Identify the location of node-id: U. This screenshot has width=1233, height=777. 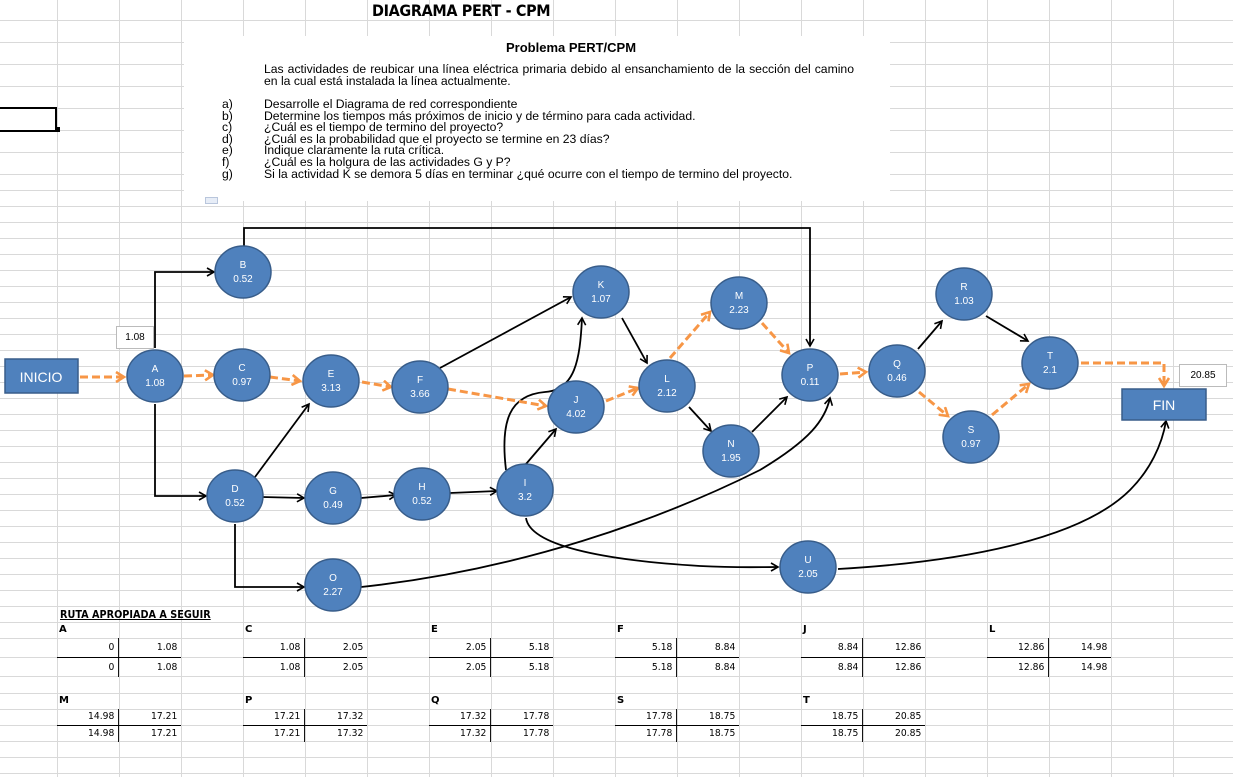
(807, 560).